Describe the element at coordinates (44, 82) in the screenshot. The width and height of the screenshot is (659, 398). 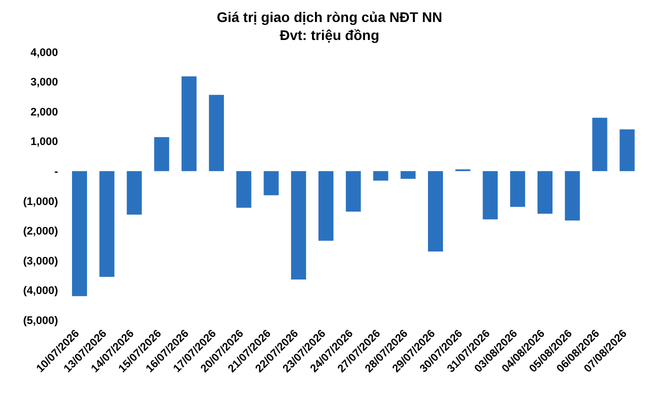
I see `y-tick-label: 3,000` at that location.